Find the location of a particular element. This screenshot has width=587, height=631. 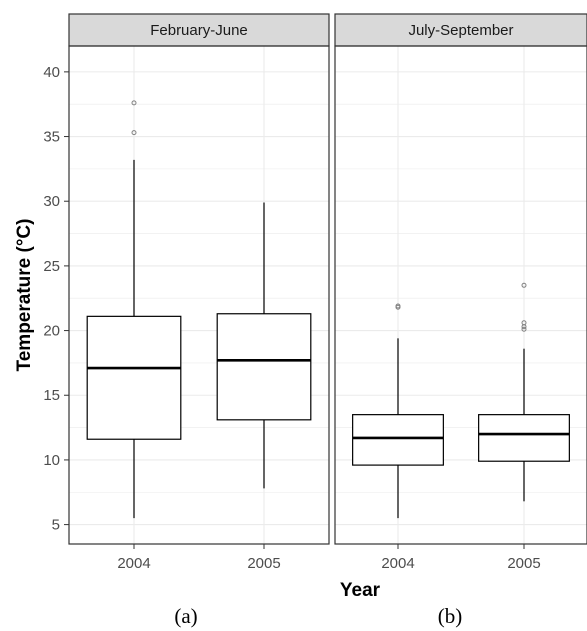

panel-caption: (b) is located at coordinates (450, 616).